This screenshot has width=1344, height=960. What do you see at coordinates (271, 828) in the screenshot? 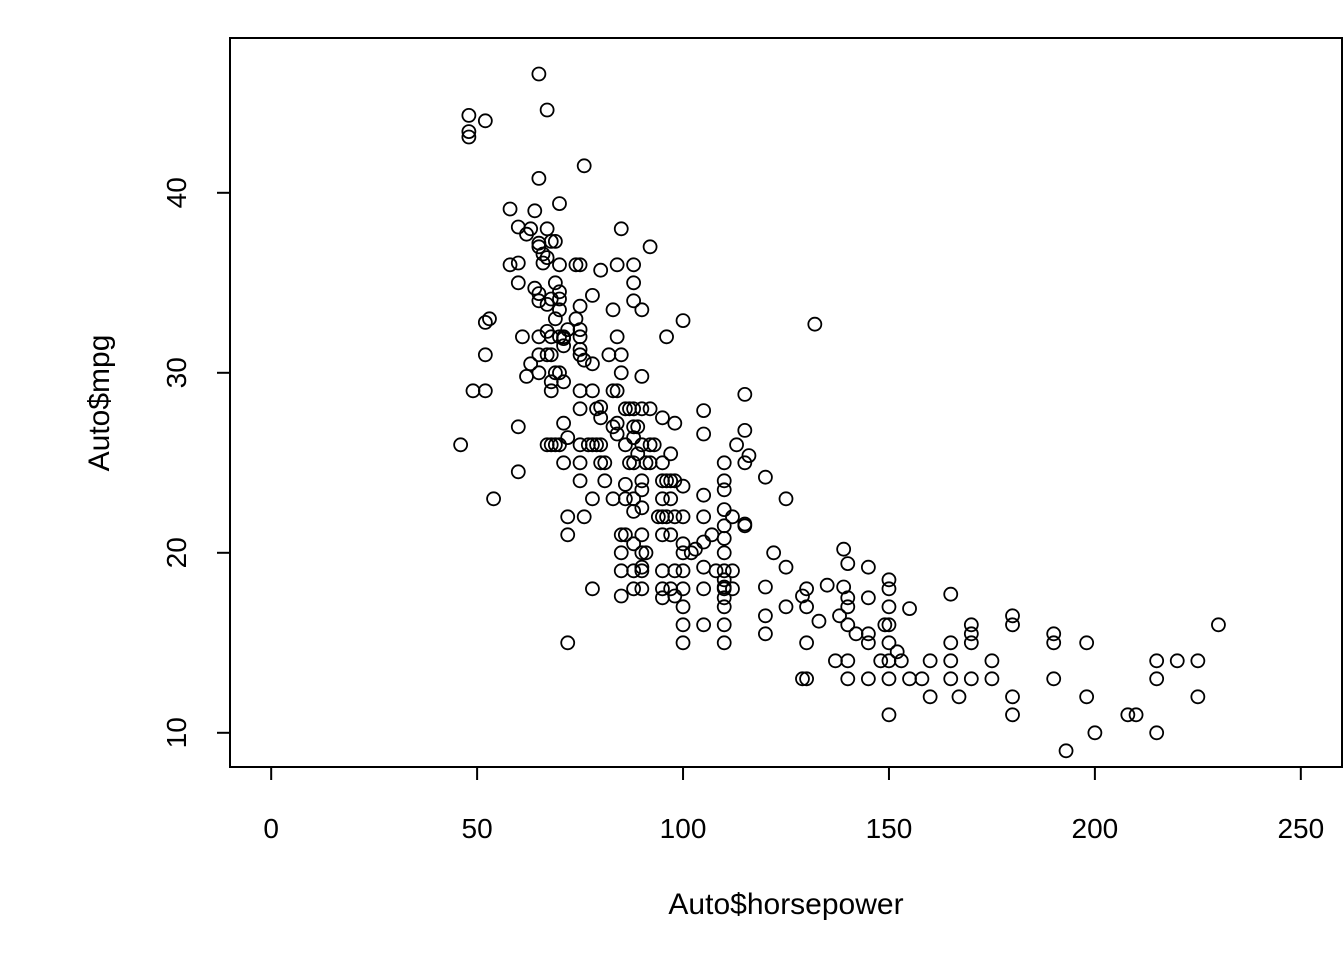
I see `x-tick-label: 0` at bounding box center [271, 828].